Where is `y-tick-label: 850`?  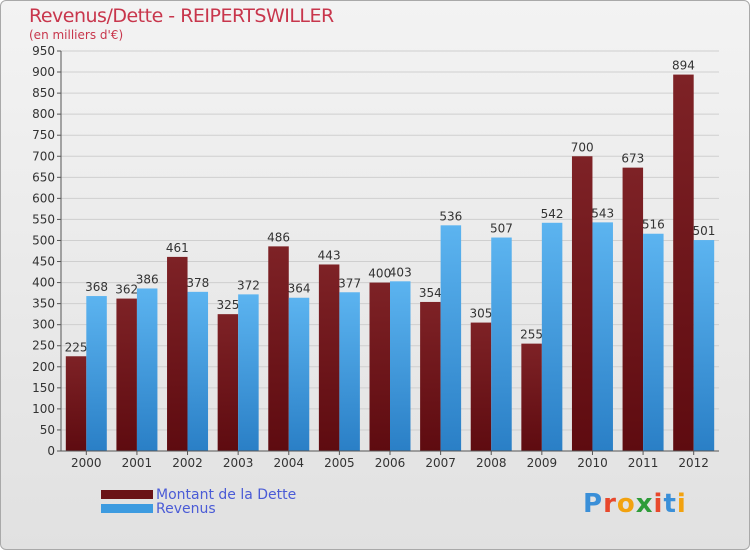
y-tick-label: 850 is located at coordinates (43, 93).